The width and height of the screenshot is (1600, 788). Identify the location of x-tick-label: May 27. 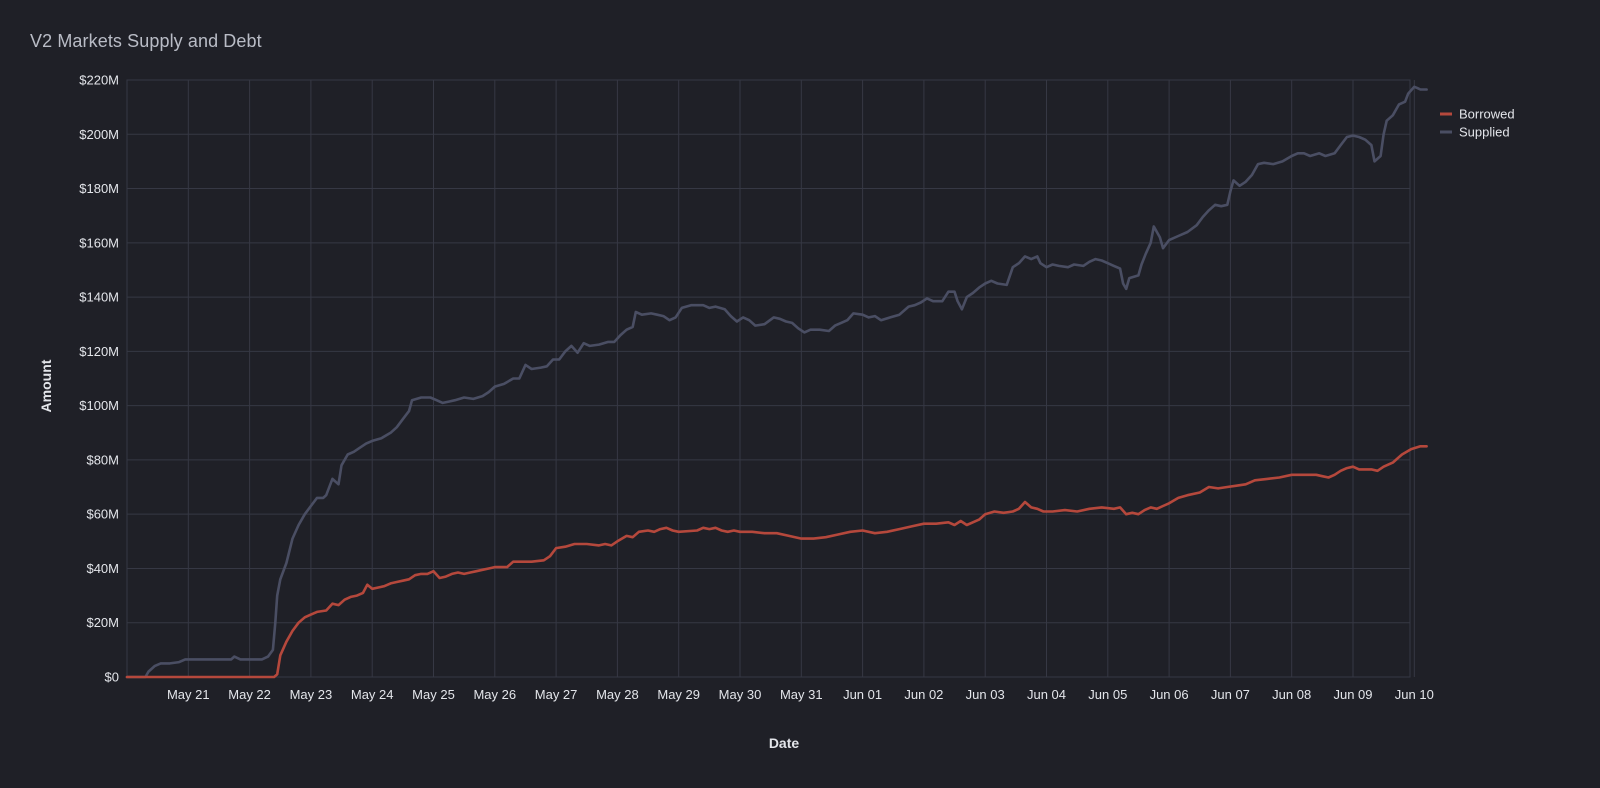
(556, 694).